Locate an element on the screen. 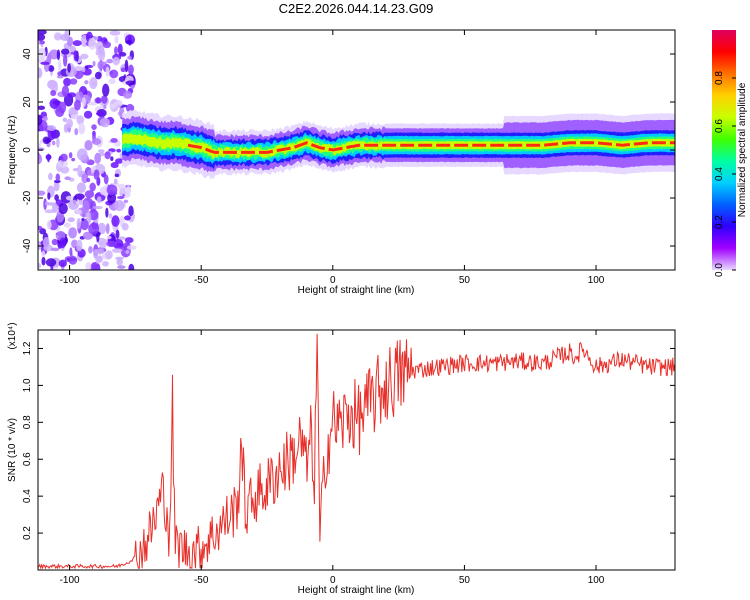 The height and width of the screenshot is (600, 750). page-title: C2E2.2026.044.14.23.G09 is located at coordinates (356, 8).